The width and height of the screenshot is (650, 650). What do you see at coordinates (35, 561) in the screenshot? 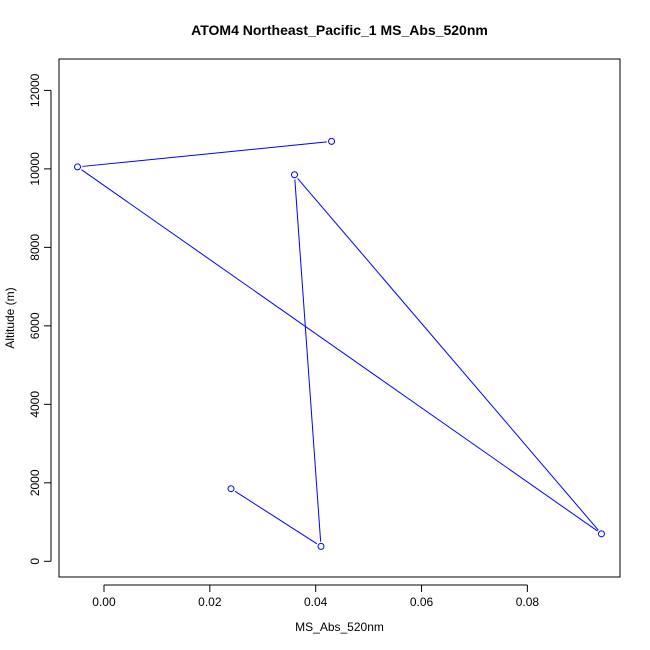
I see `y-tick-label: 0` at bounding box center [35, 561].